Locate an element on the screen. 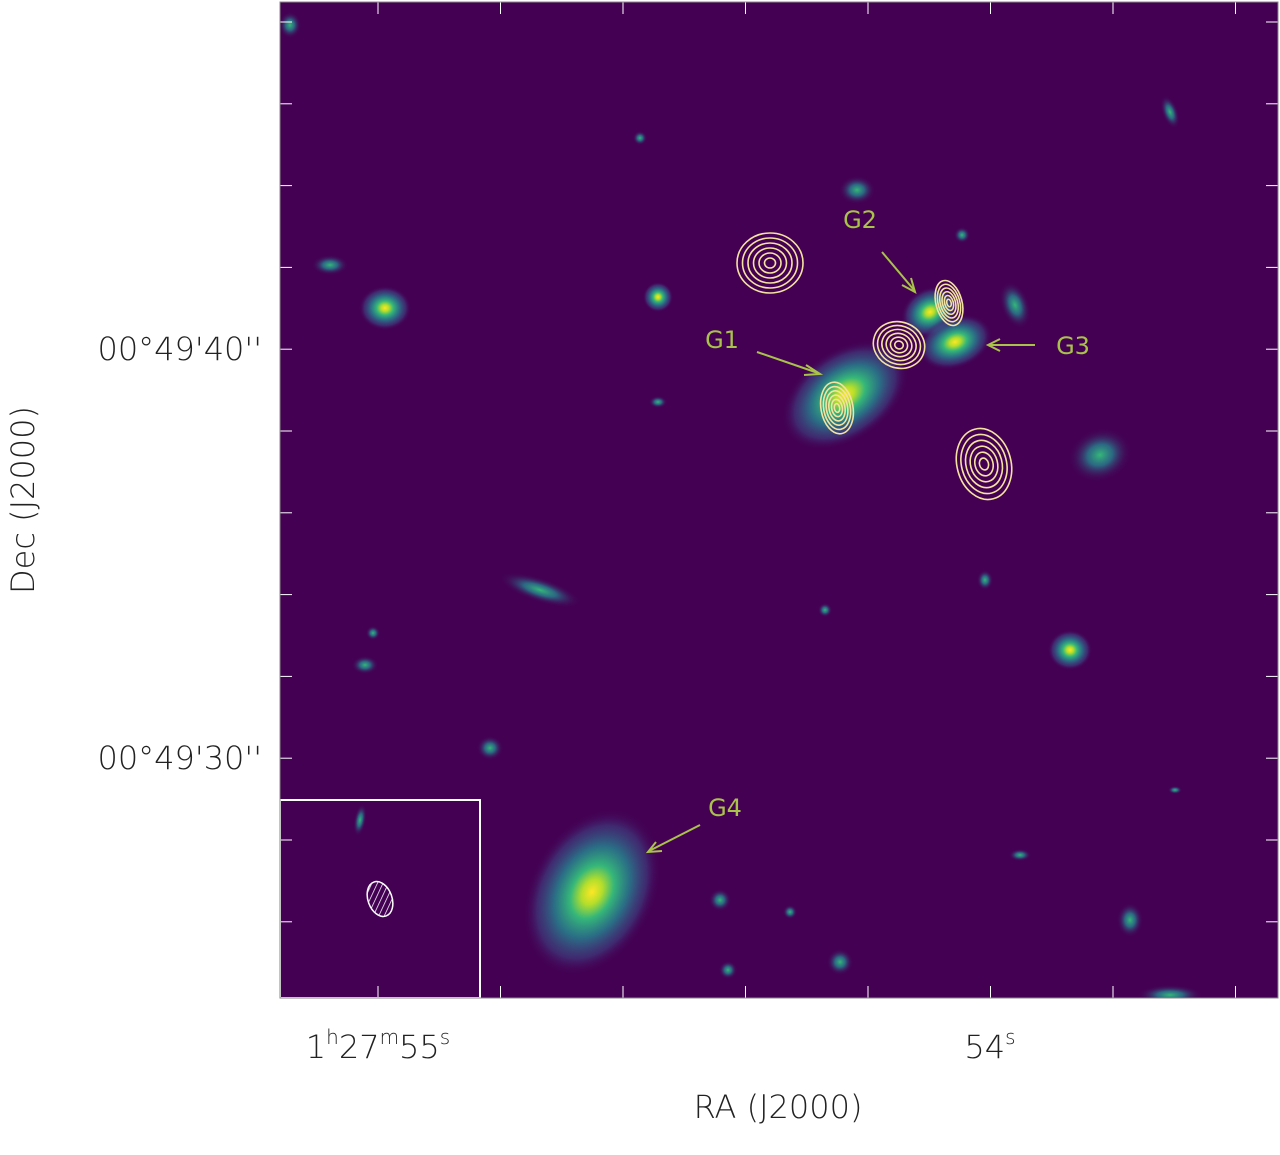  source-label: G1 is located at coordinates (722, 340).